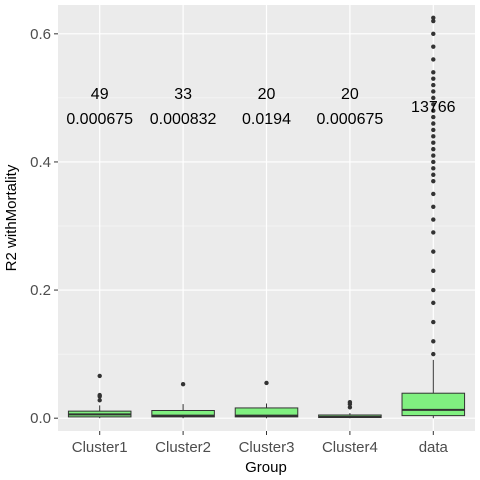  What do you see at coordinates (350, 447) in the screenshot?
I see `x-tick-label: Cluster4` at bounding box center [350, 447].